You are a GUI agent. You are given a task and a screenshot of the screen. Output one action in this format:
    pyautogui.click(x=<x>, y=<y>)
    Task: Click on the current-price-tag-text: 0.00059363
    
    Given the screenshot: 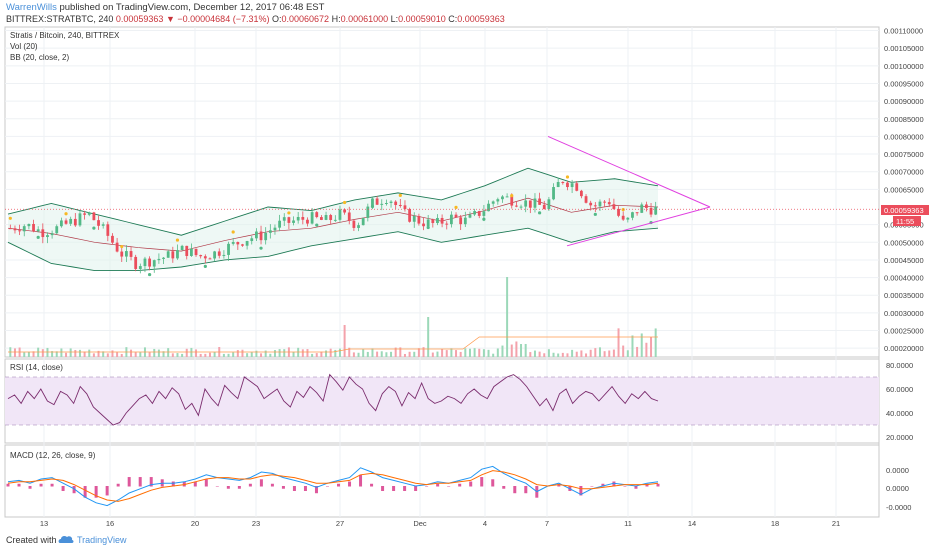 What is the action you would take?
    pyautogui.click(x=904, y=210)
    